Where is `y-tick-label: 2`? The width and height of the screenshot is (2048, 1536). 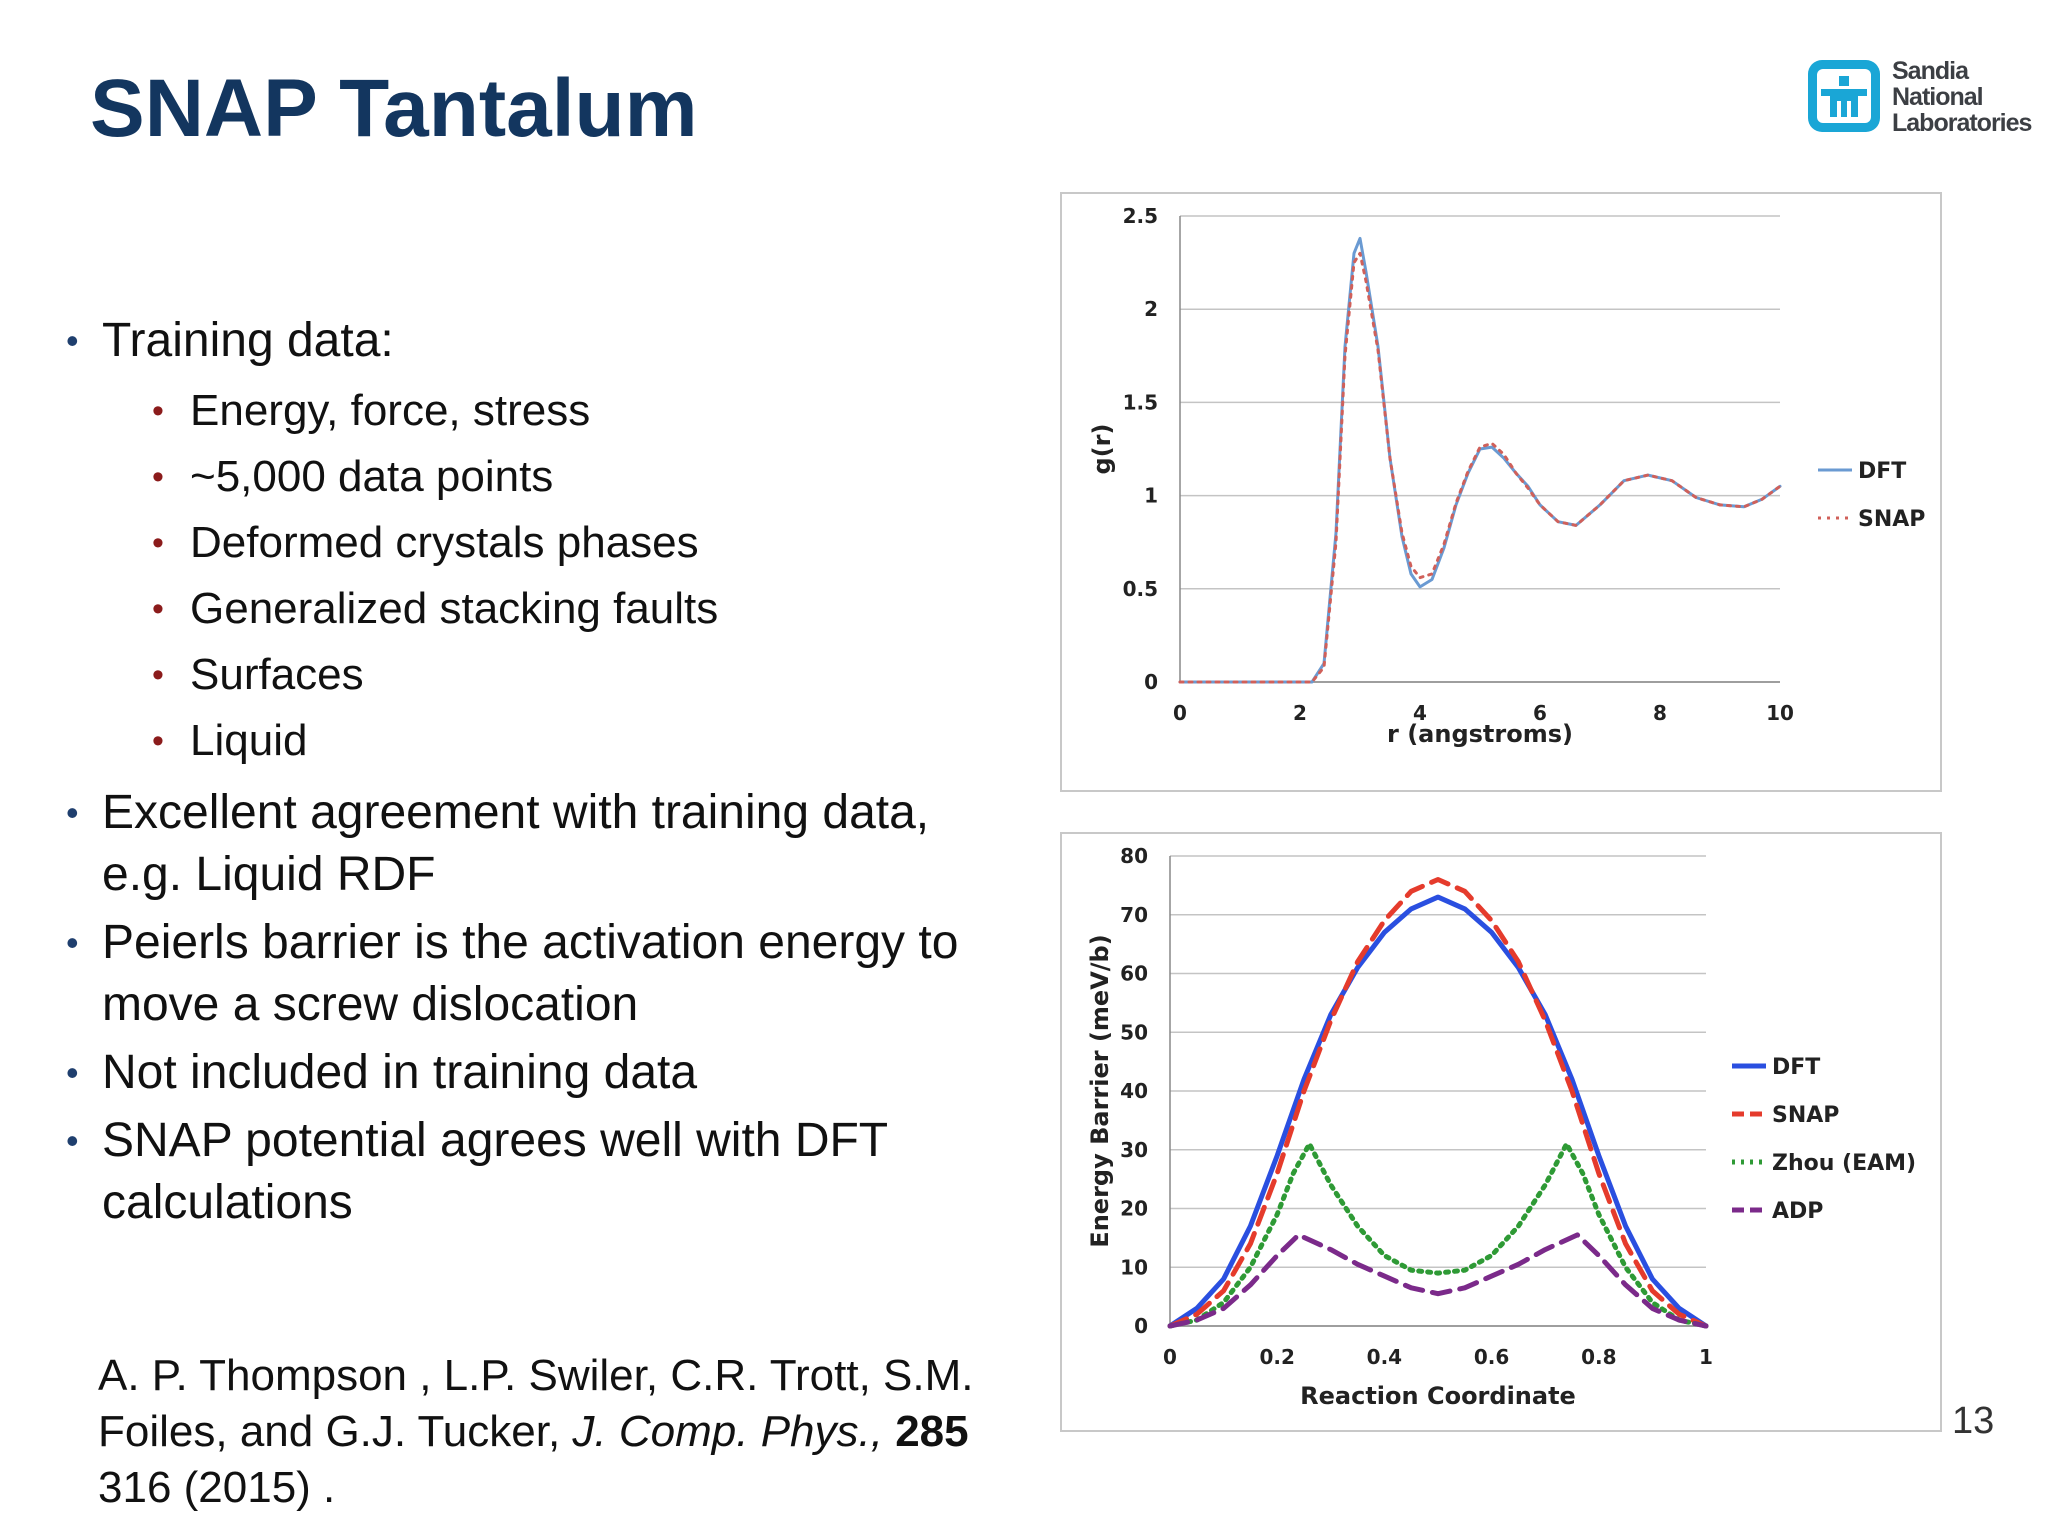 y-tick-label: 2 is located at coordinates (1151, 309).